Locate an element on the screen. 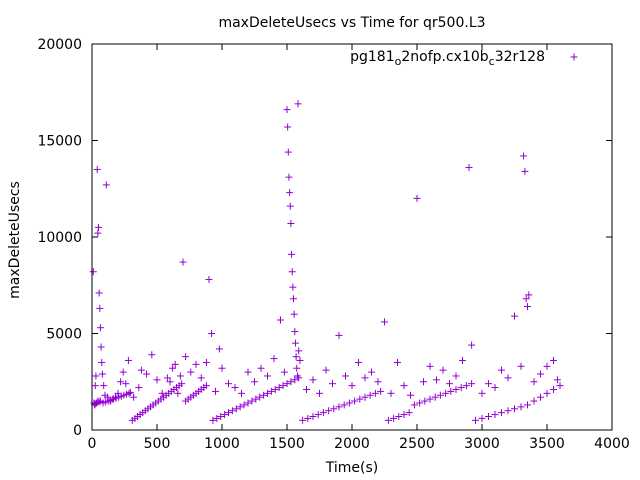  y-tick-label: 15000 is located at coordinates (59, 142).